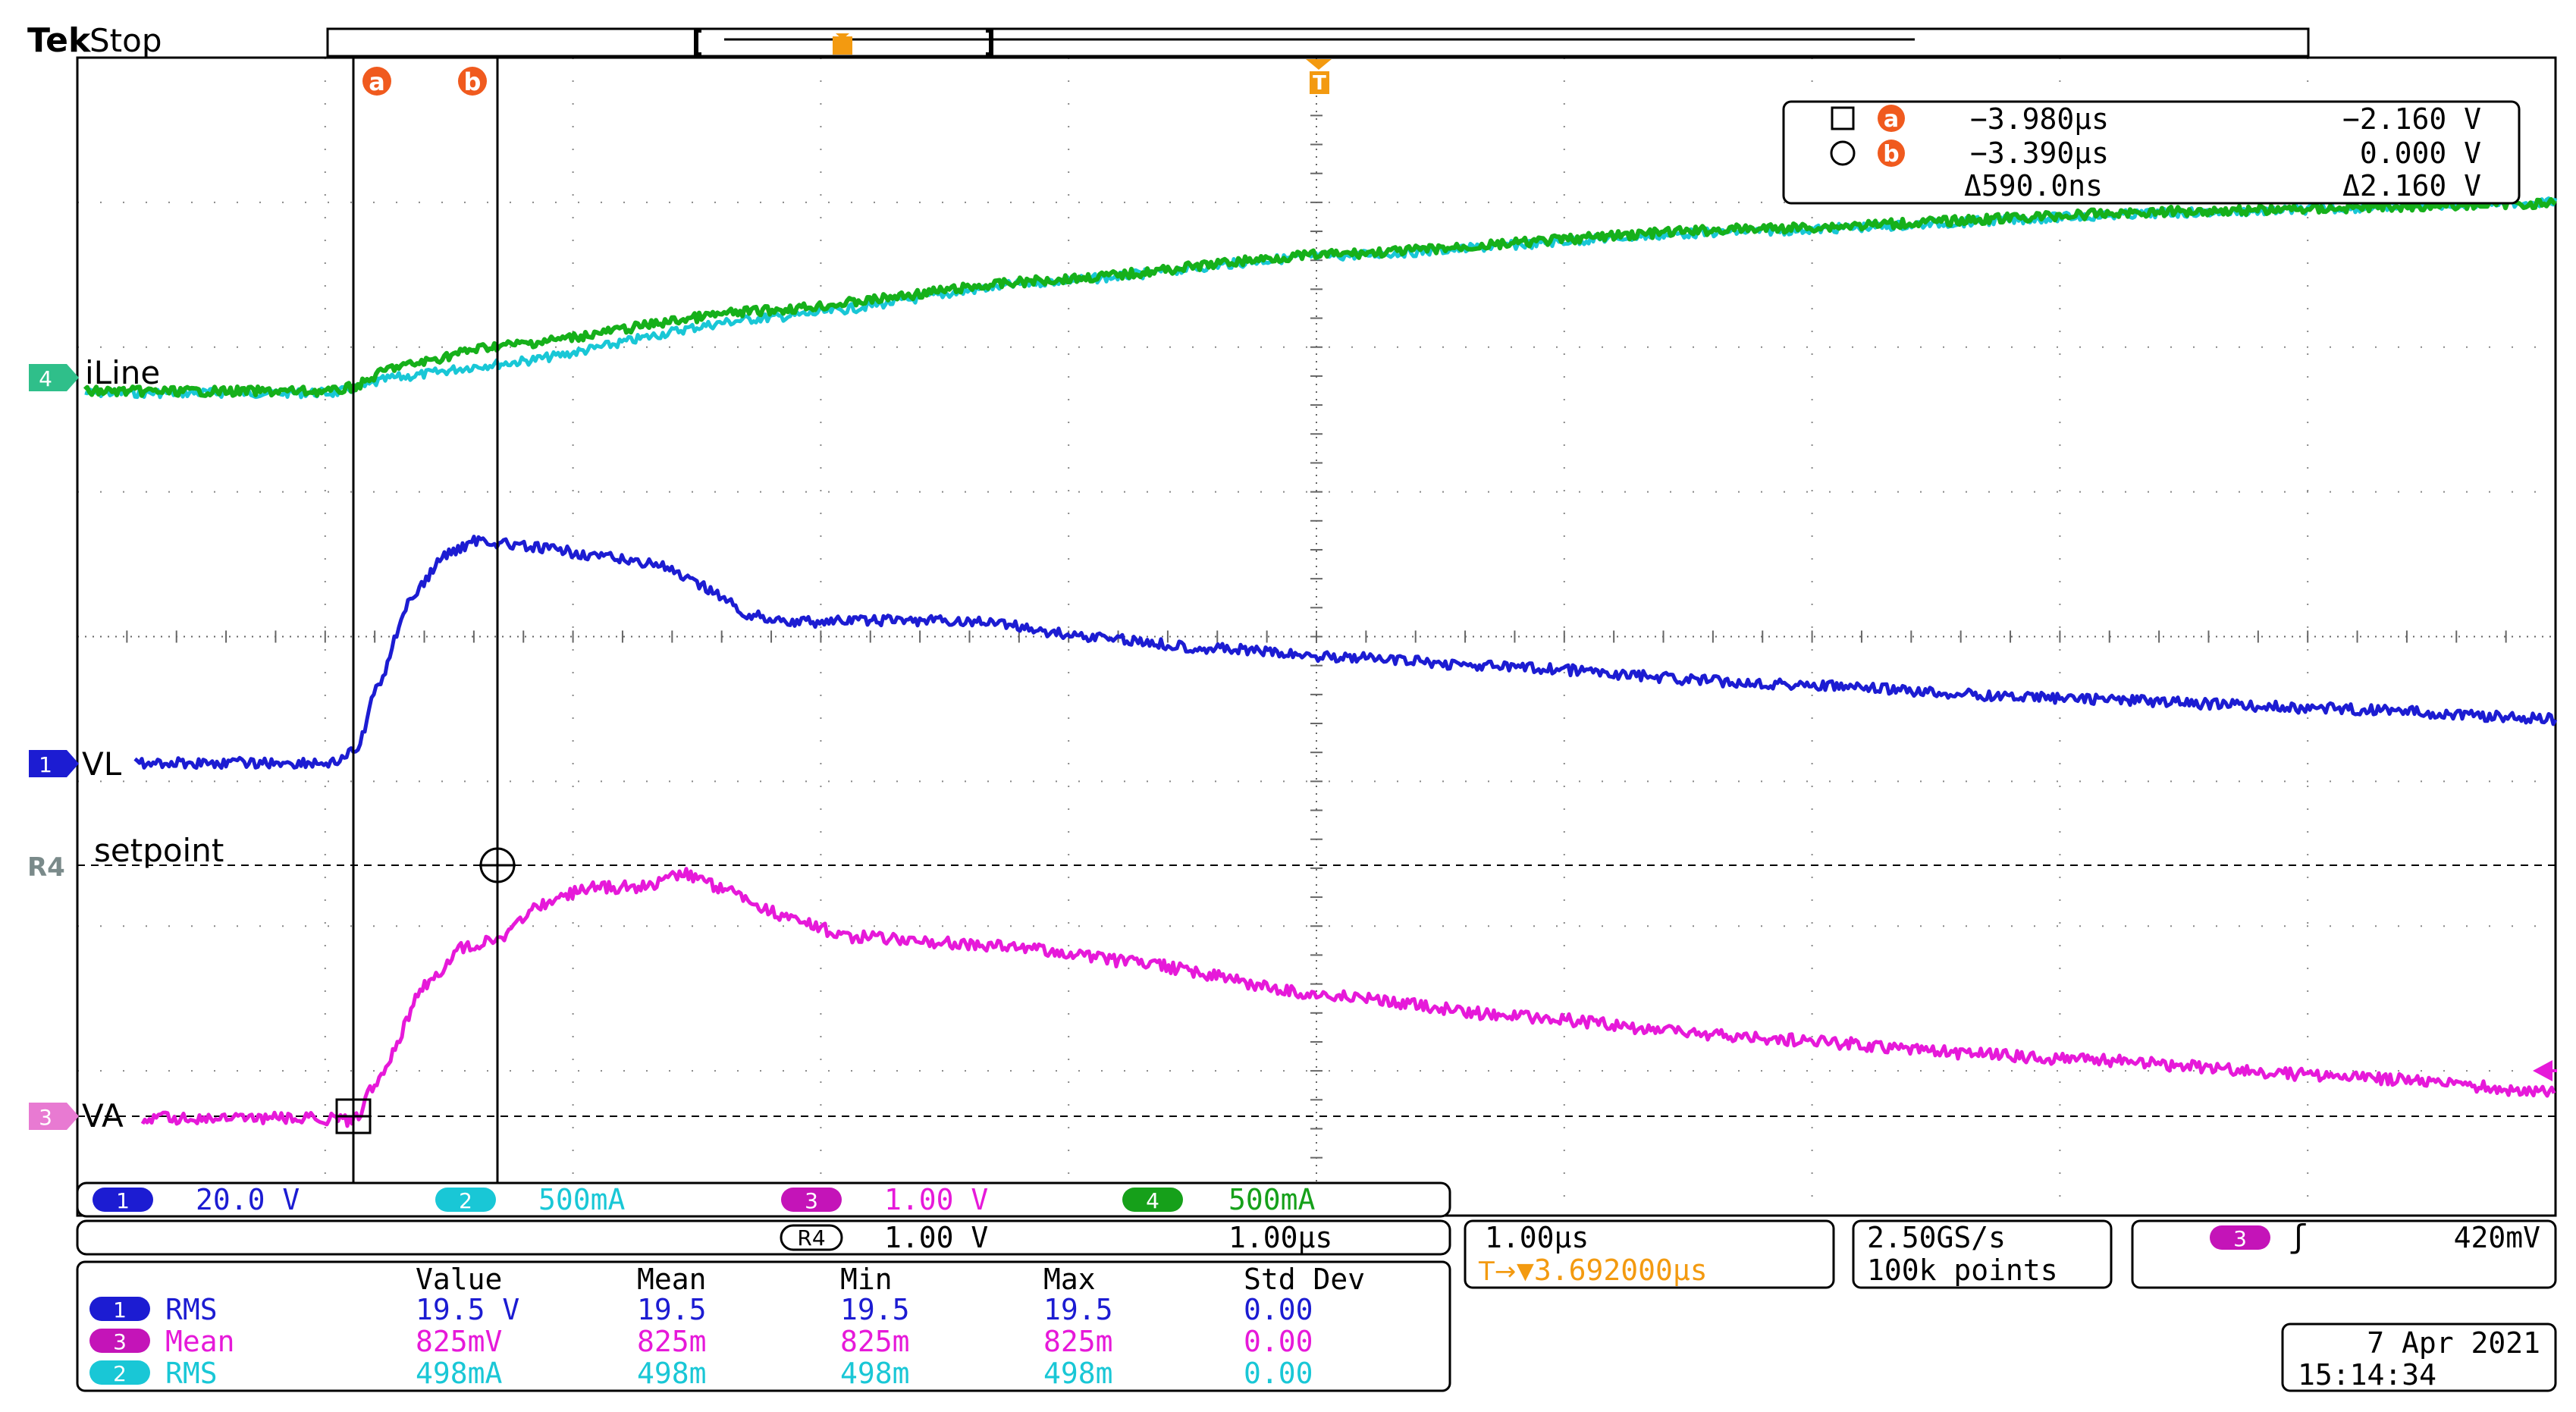 The width and height of the screenshot is (2576, 1412). What do you see at coordinates (54, 1116) in the screenshot?
I see `ch3-ground-marker: 3` at bounding box center [54, 1116].